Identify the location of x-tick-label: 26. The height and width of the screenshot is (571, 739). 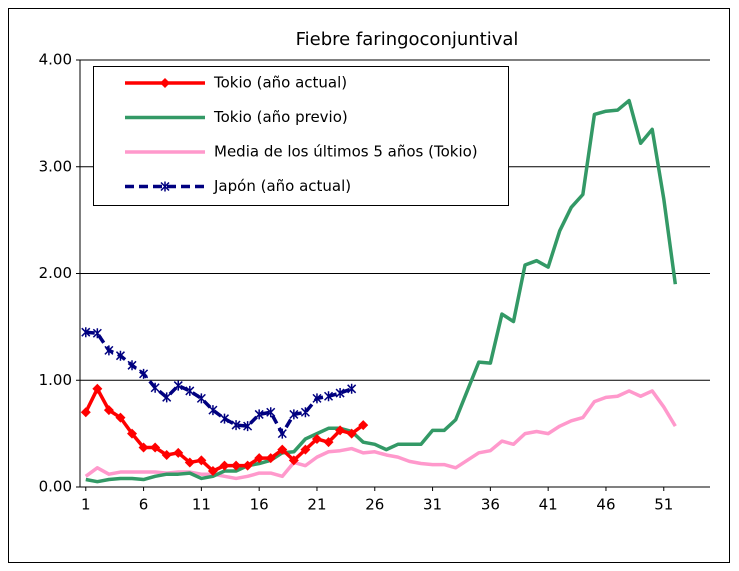
(374, 505).